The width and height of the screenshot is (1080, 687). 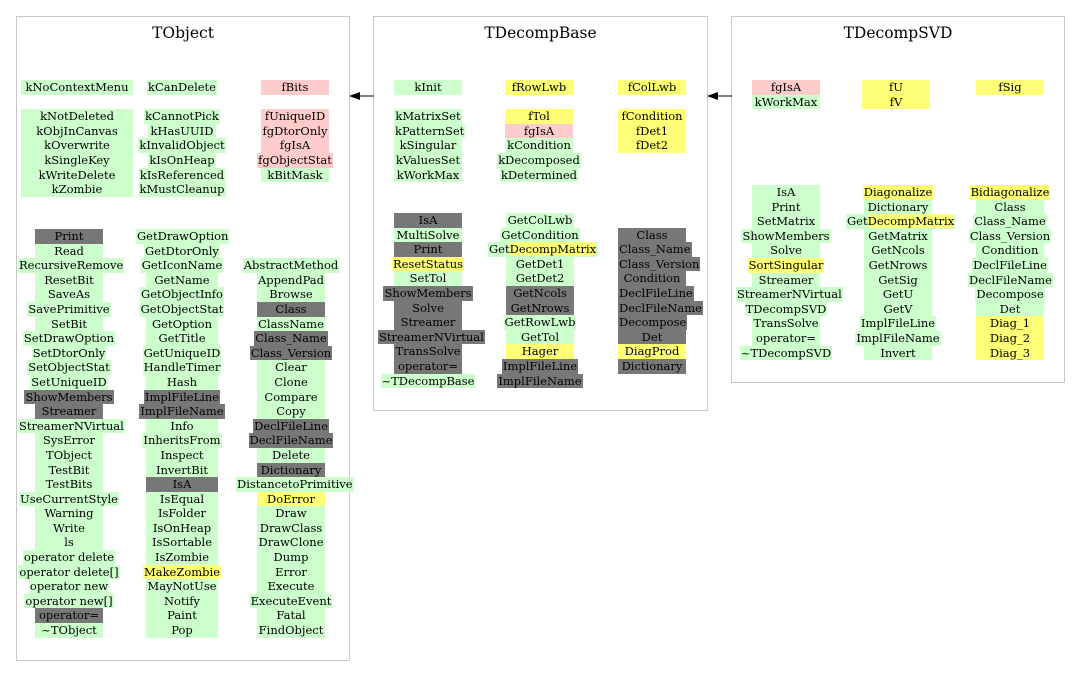 What do you see at coordinates (540, 278) in the screenshot?
I see `member-getdet2: GetDet2` at bounding box center [540, 278].